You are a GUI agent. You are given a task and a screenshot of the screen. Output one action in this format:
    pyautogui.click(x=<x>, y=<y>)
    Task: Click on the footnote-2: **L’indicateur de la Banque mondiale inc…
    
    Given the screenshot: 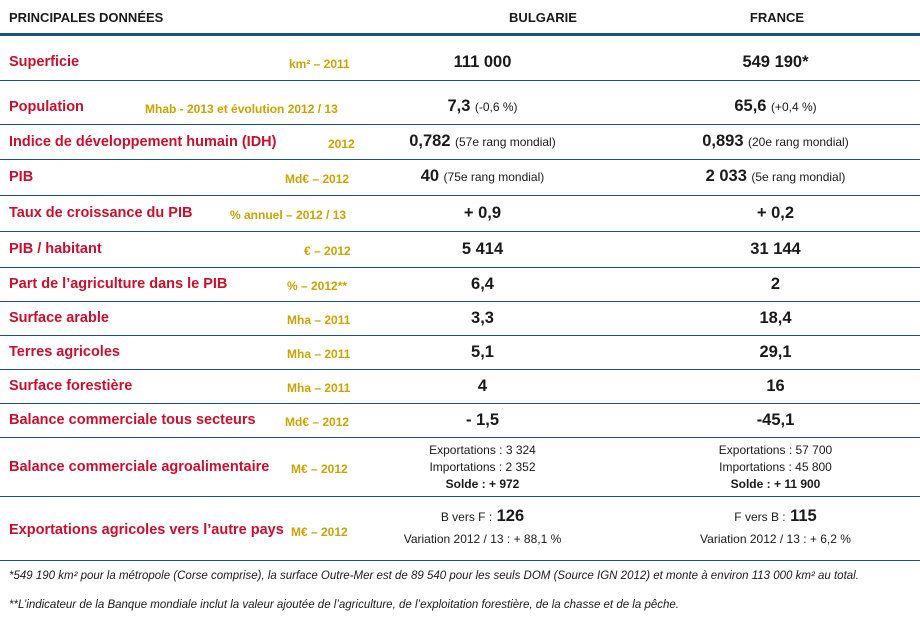 What is the action you would take?
    pyautogui.click(x=344, y=605)
    